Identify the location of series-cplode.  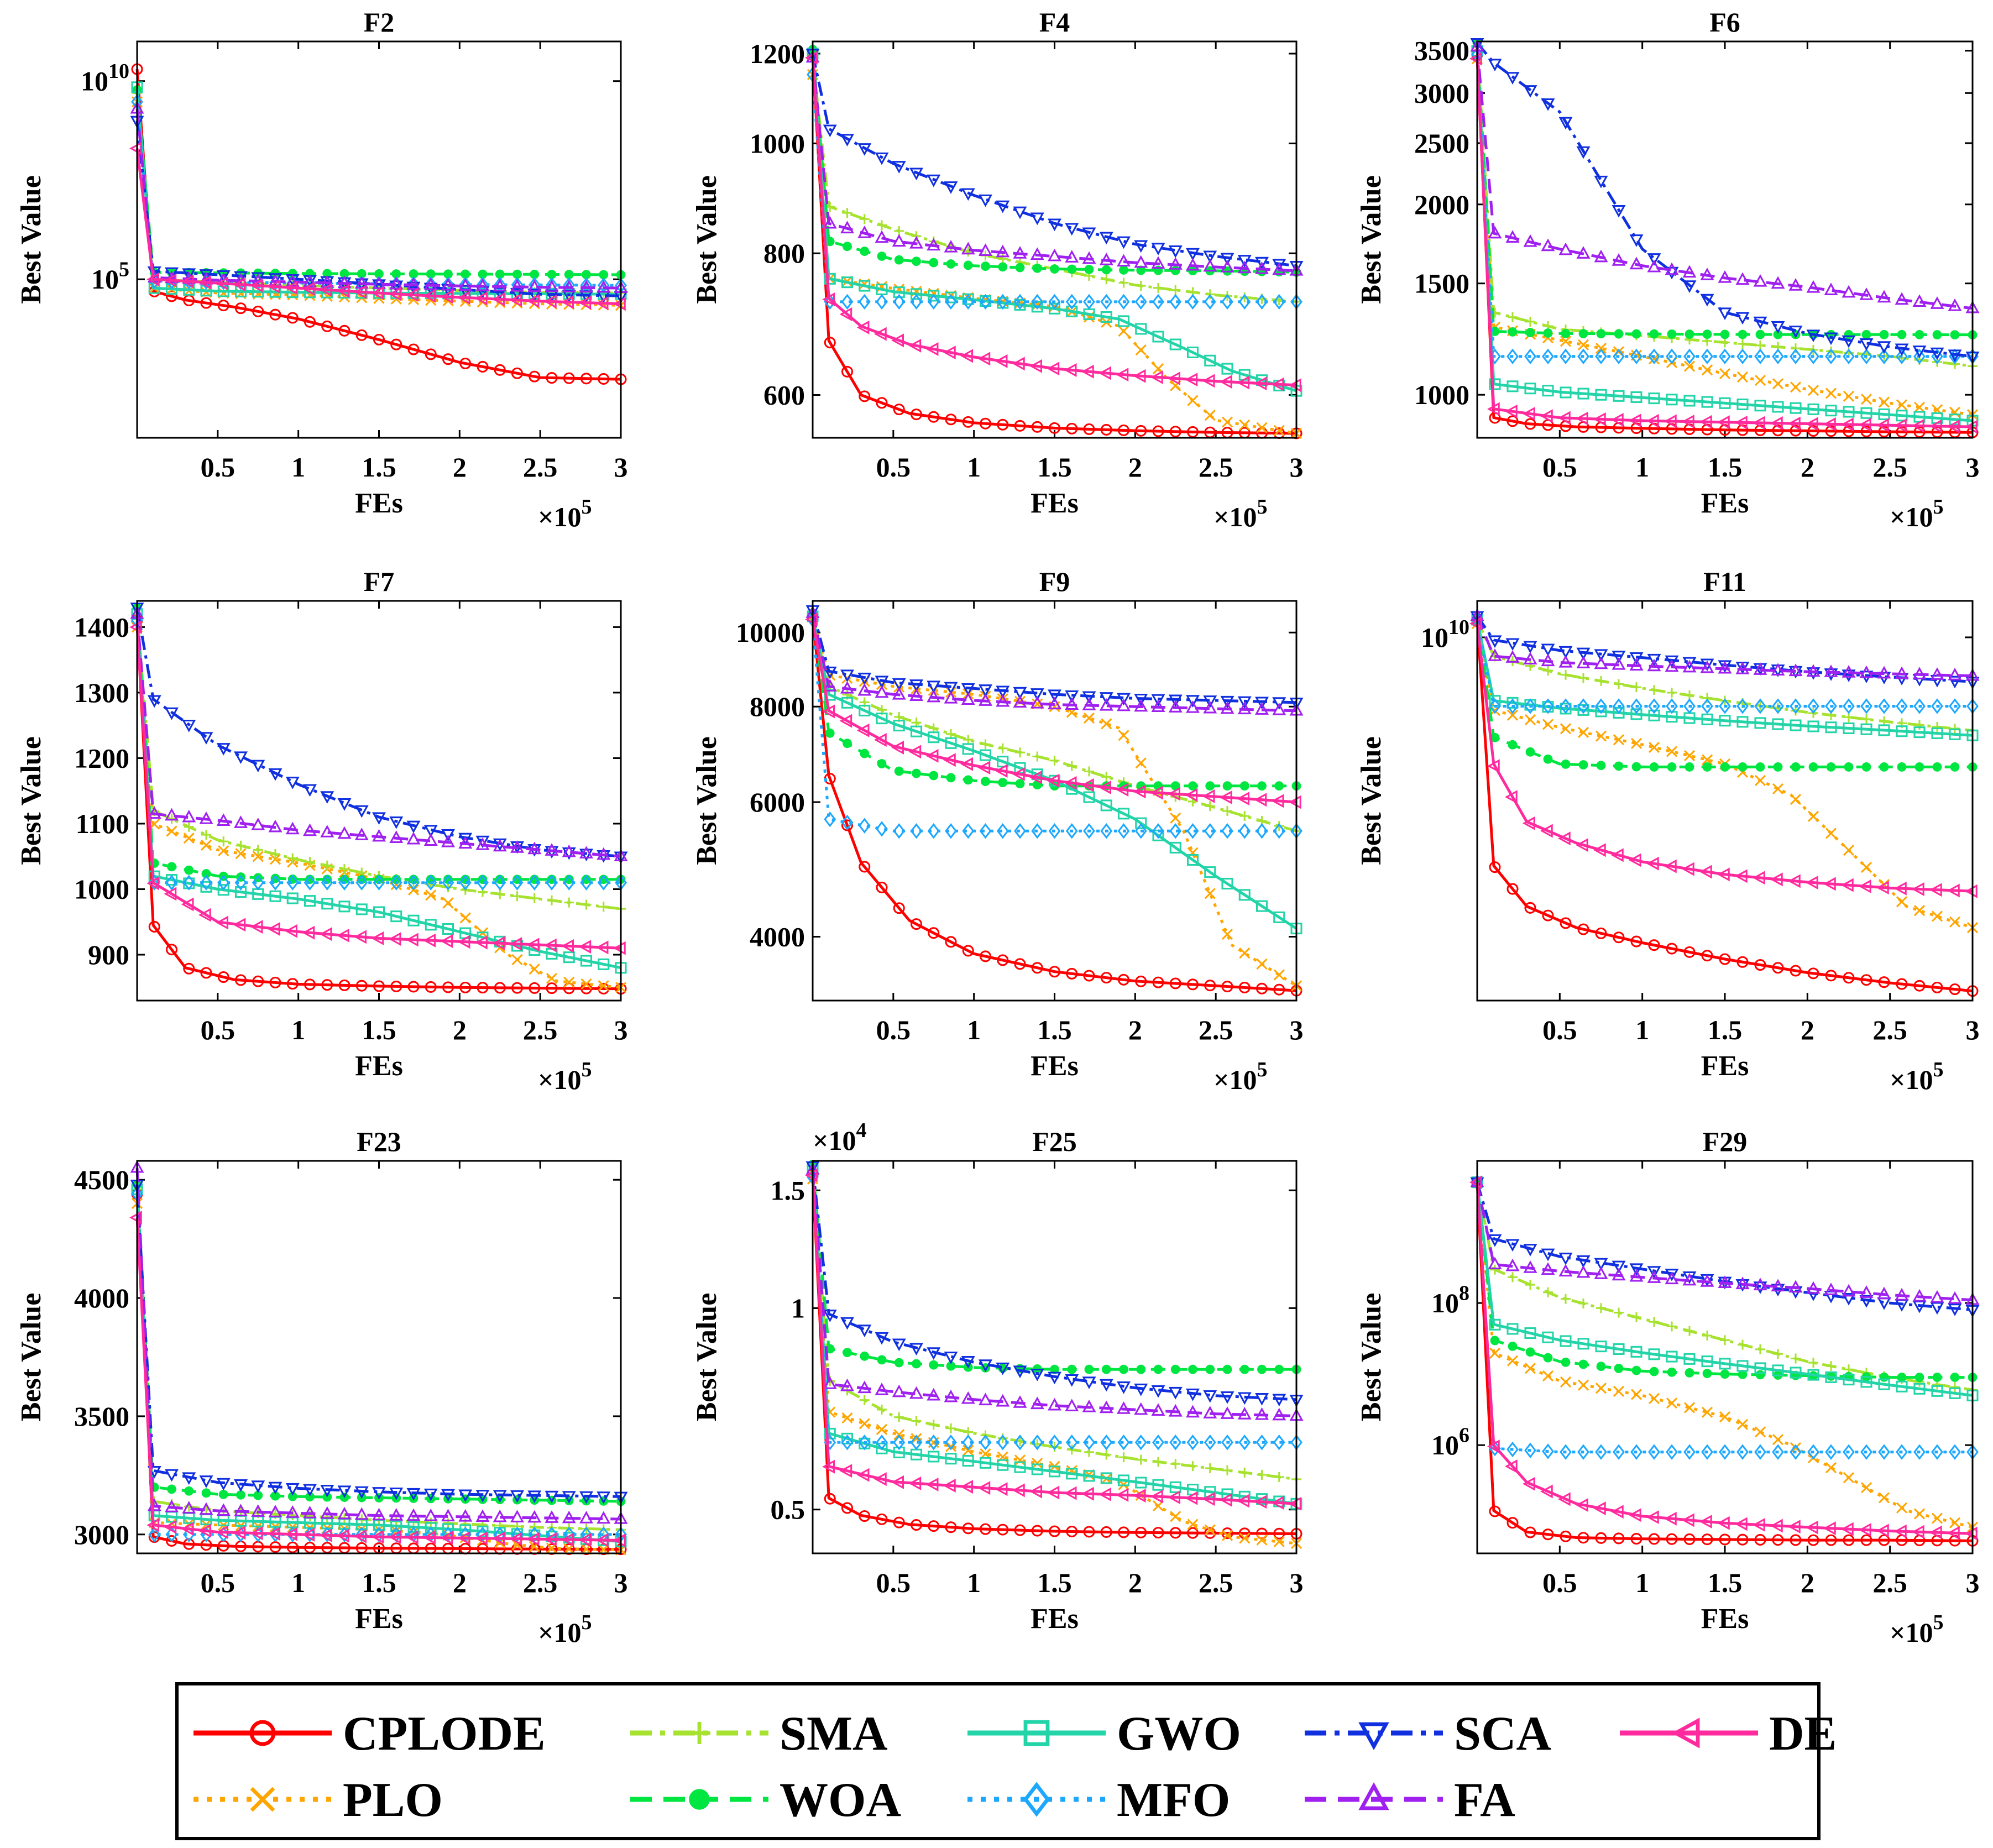
(1054, 803).